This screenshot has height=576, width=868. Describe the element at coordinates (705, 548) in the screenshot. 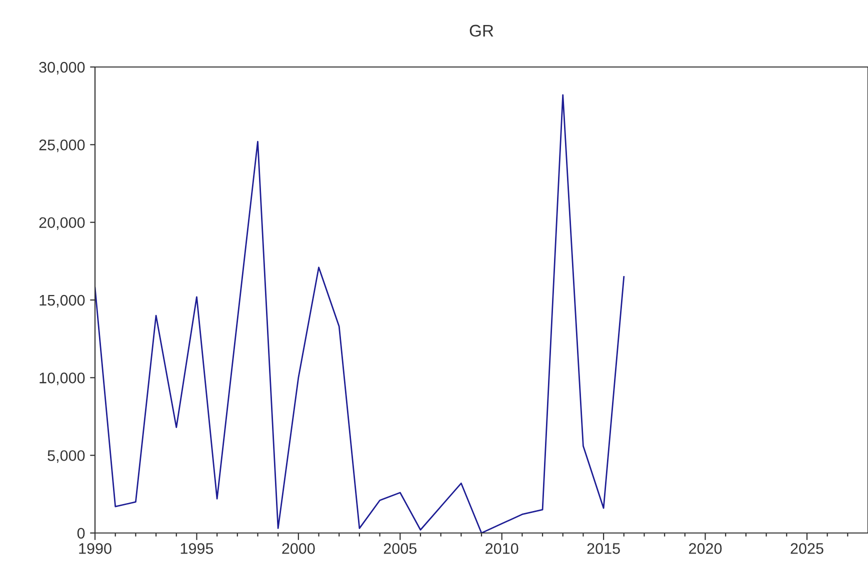

I see `x-tick-label: 2020` at that location.